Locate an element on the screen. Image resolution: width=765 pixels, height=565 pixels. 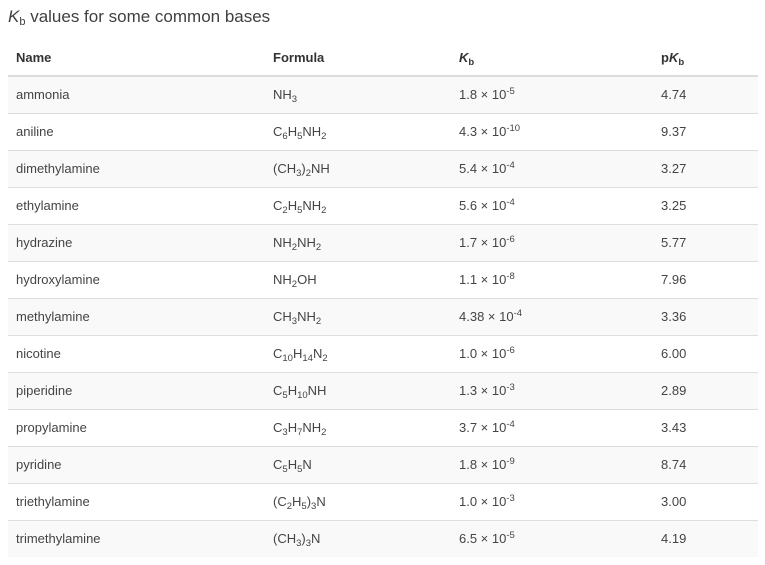
base-name-cell: ethylamine is located at coordinates (136, 205).